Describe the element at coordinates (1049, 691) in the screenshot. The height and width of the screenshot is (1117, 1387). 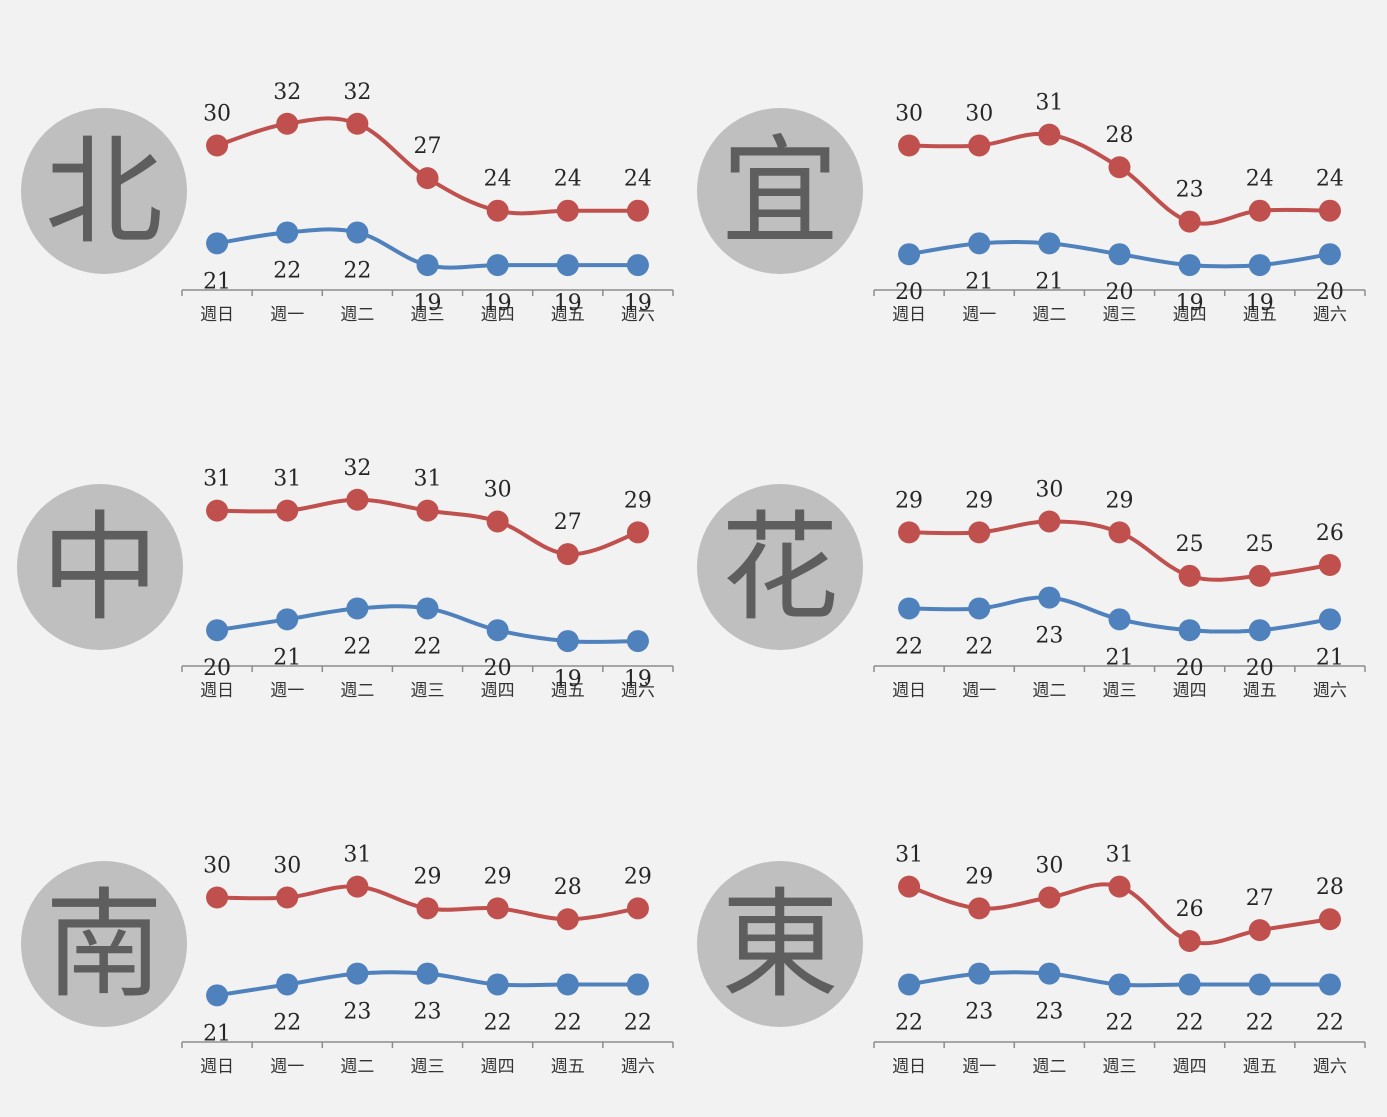
I see `x-tick-label: 週二` at that location.